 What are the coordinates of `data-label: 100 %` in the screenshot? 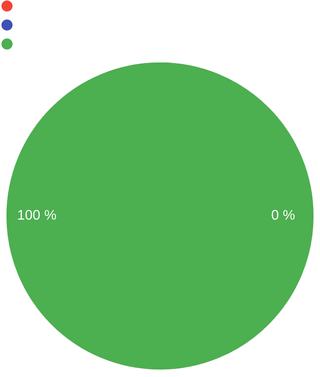 It's located at (37, 215).